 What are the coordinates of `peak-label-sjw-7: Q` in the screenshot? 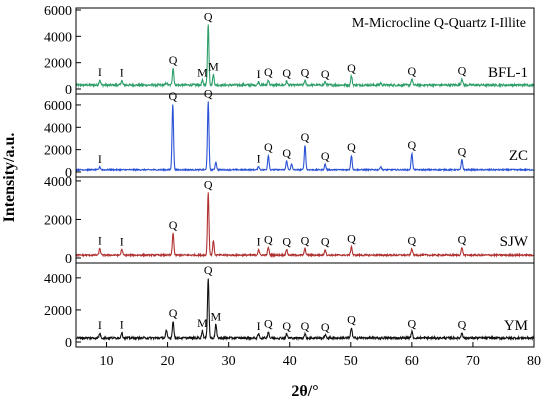 It's located at (286, 241).